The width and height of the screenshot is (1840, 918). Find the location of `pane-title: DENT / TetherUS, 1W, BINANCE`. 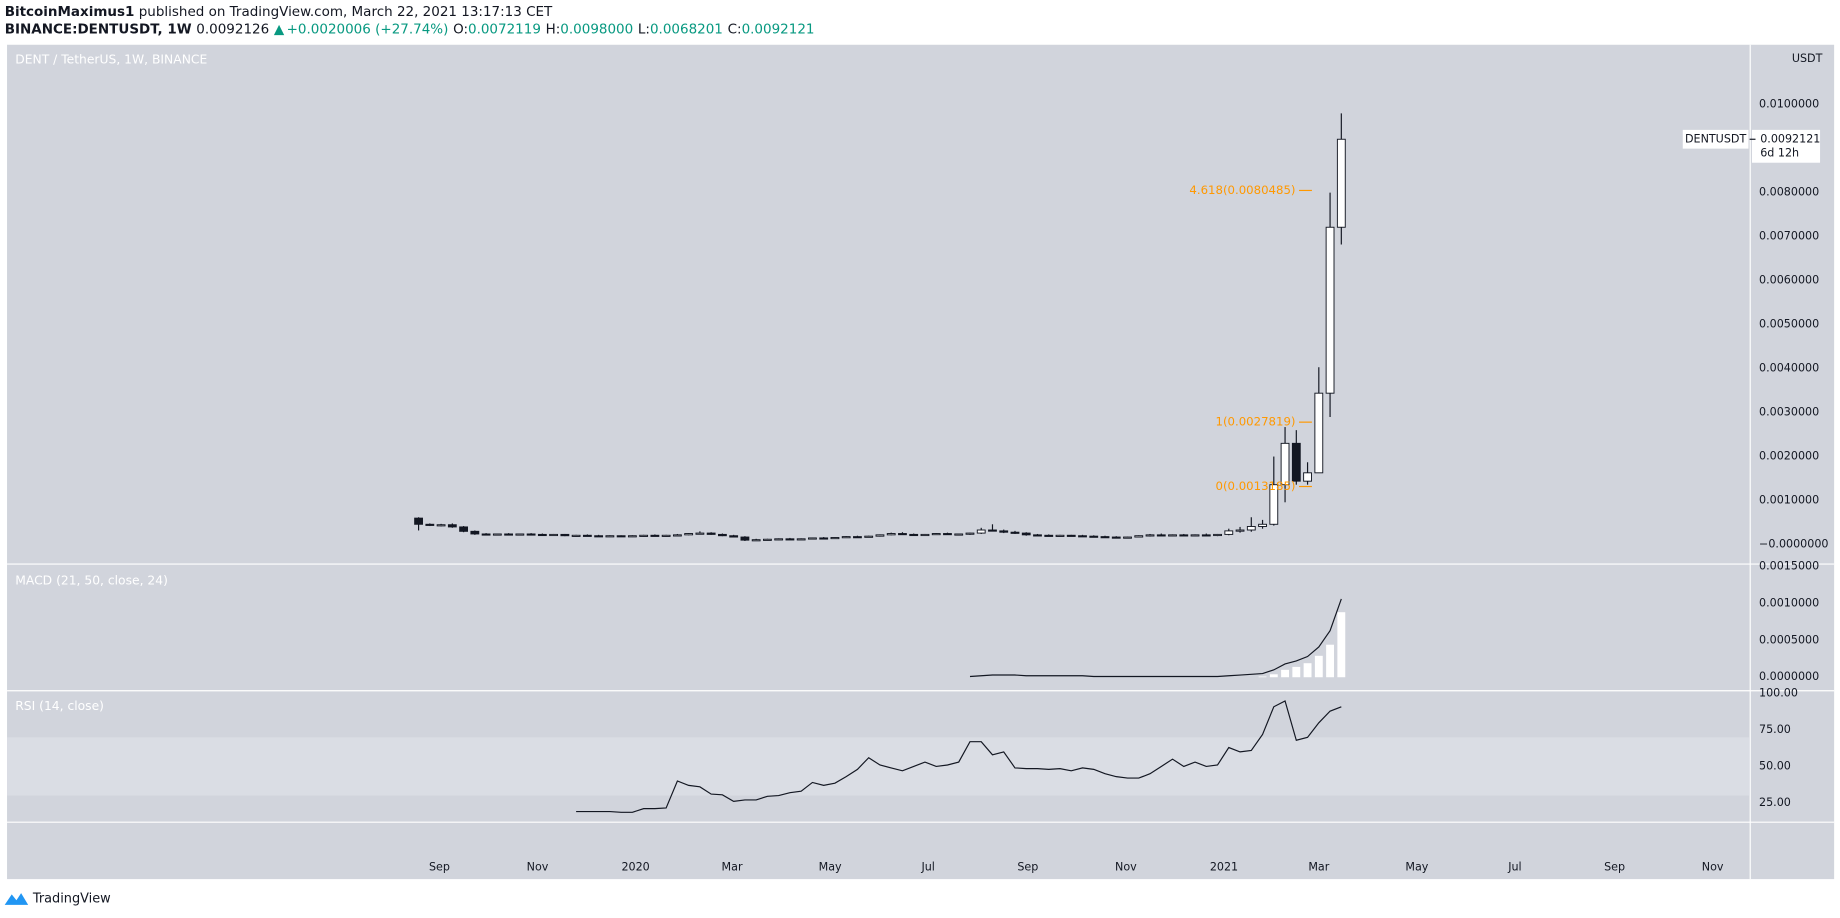

pane-title: DENT / TetherUS, 1W, BINANCE is located at coordinates (111, 60).